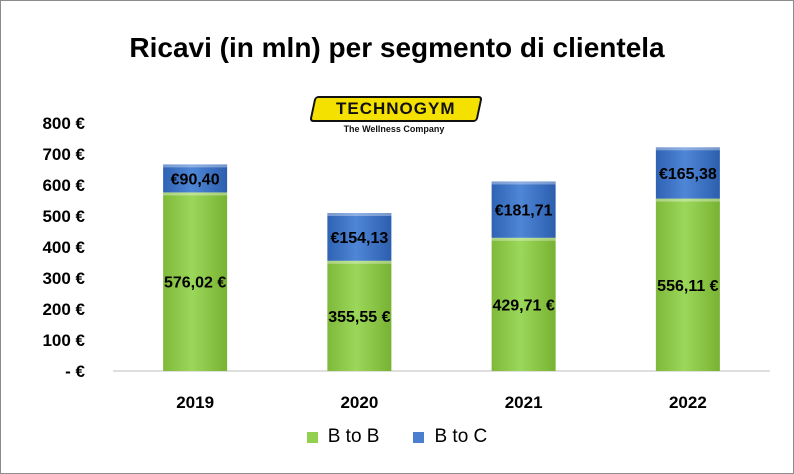 The width and height of the screenshot is (794, 474). Describe the element at coordinates (394, 116) in the screenshot. I see `technogym-logo: TECHNOGYM The Wellness Company` at that location.